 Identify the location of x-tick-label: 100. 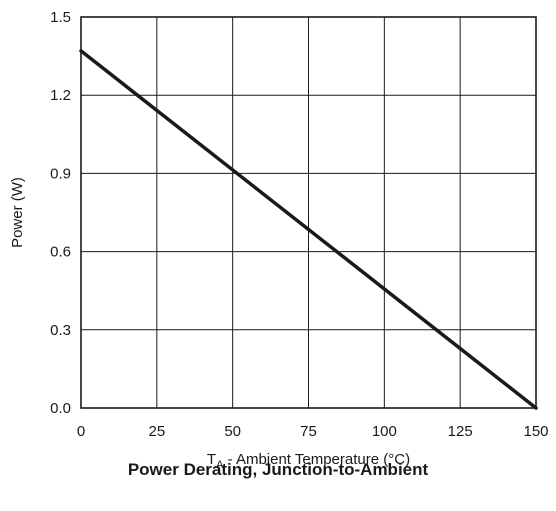
(384, 431).